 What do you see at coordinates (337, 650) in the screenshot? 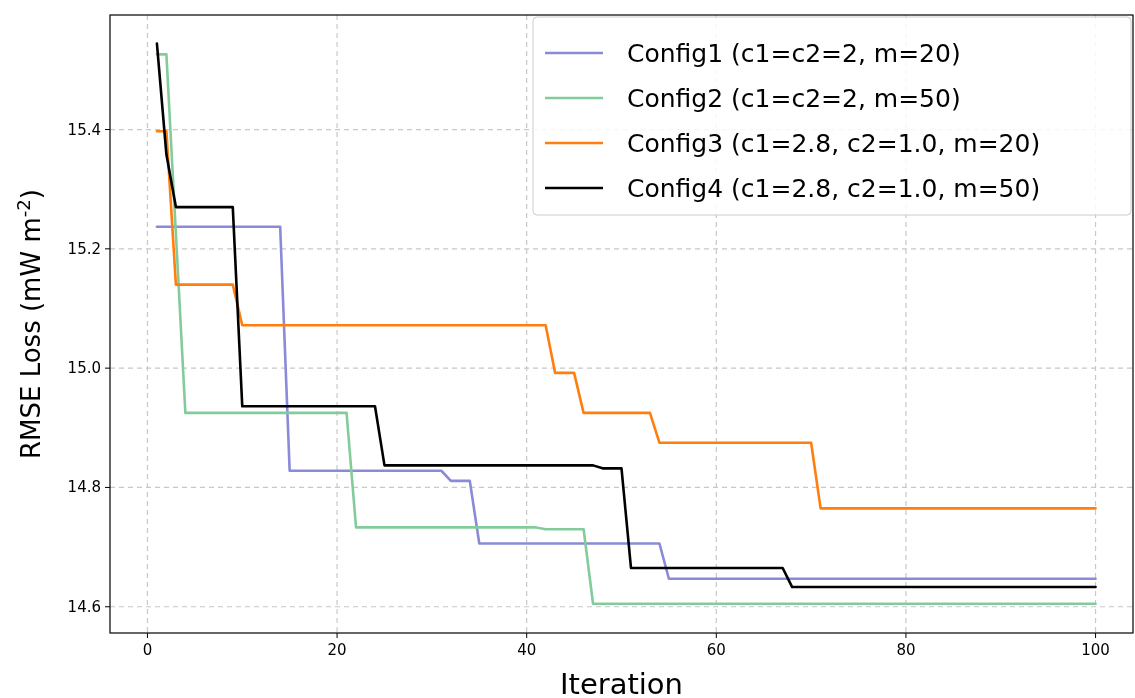
I see `x-tick-label: 20` at bounding box center [337, 650].